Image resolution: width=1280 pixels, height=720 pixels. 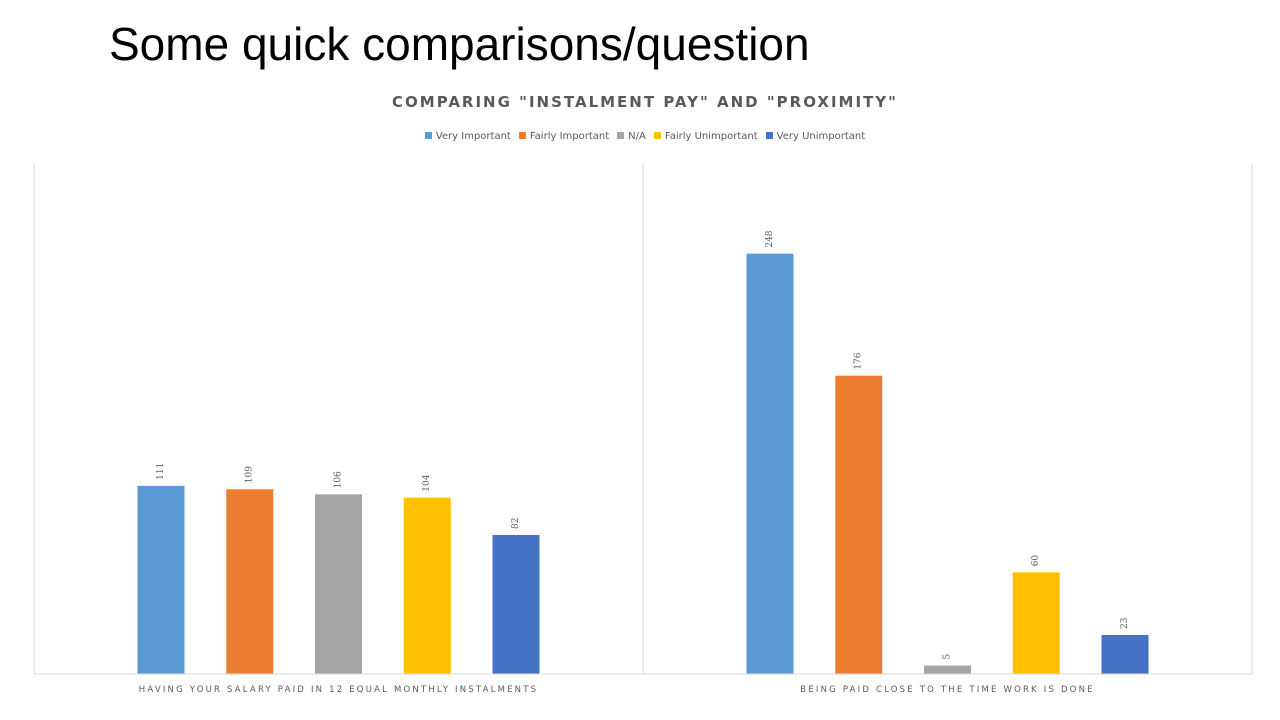 I want to click on data-label: 60, so click(x=1036, y=561).